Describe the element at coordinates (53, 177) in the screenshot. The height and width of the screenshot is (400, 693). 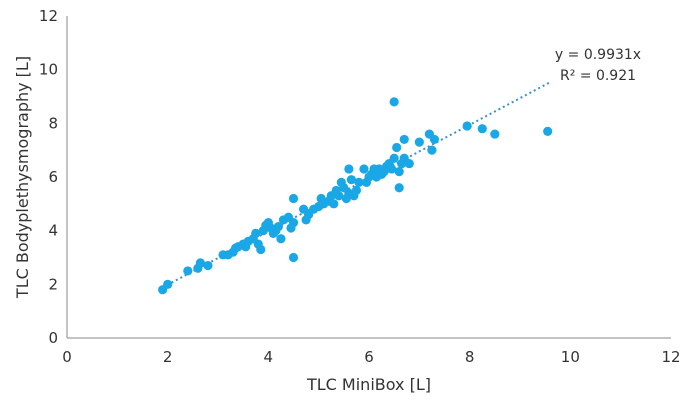
I see `y-tick-label: 6` at that location.